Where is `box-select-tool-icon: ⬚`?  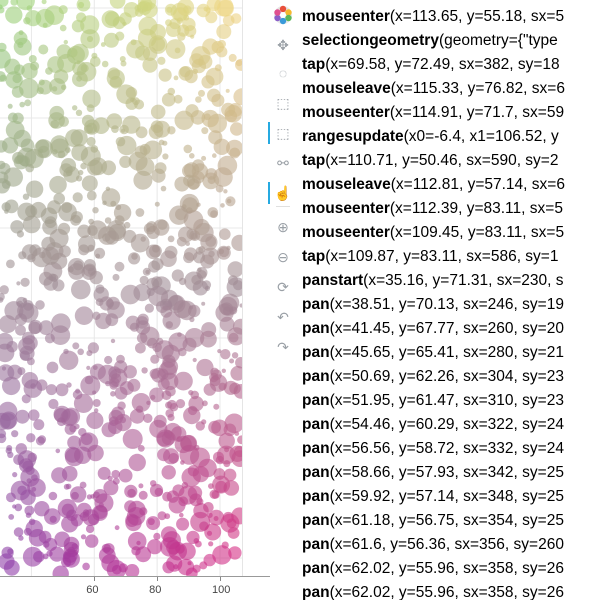
box-select-tool-icon: ⬚ is located at coordinates (281, 133).